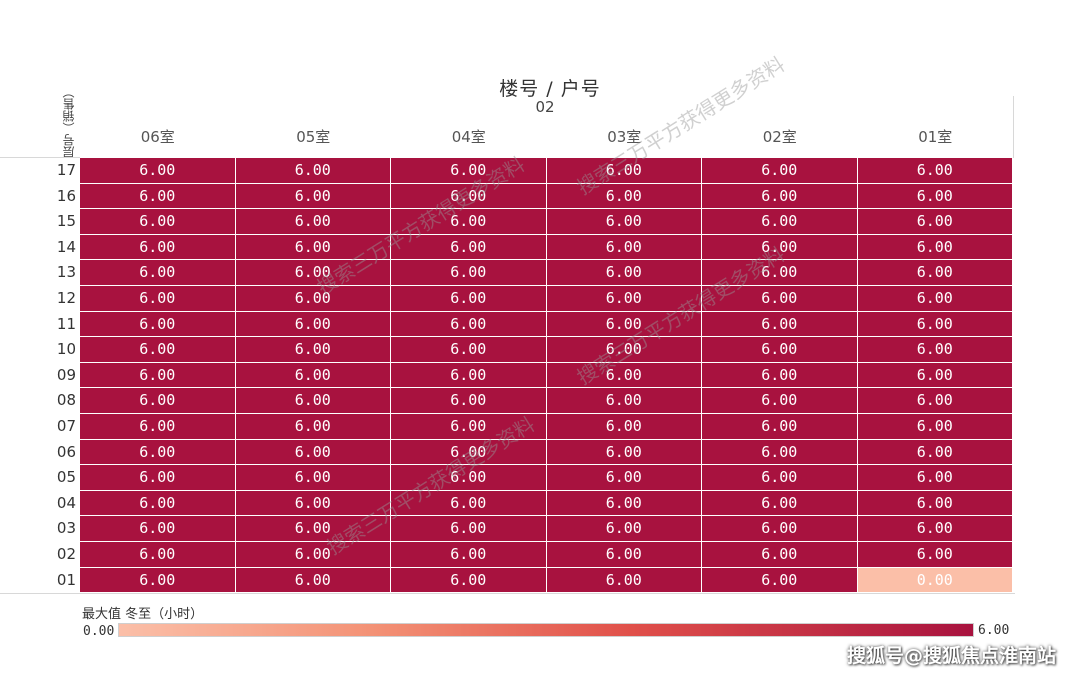  I want to click on legend-title: 最大值 冬至（小时）, so click(143, 614).